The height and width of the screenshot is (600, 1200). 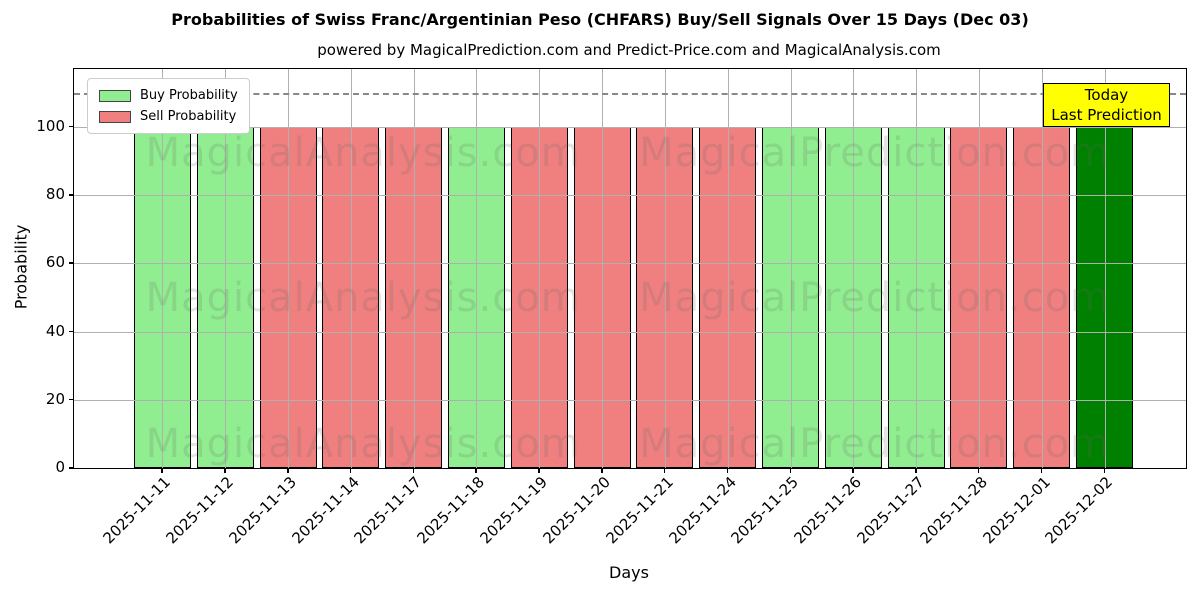 What do you see at coordinates (188, 116) in the screenshot?
I see `legend-label-sell: Sell Probability` at bounding box center [188, 116].